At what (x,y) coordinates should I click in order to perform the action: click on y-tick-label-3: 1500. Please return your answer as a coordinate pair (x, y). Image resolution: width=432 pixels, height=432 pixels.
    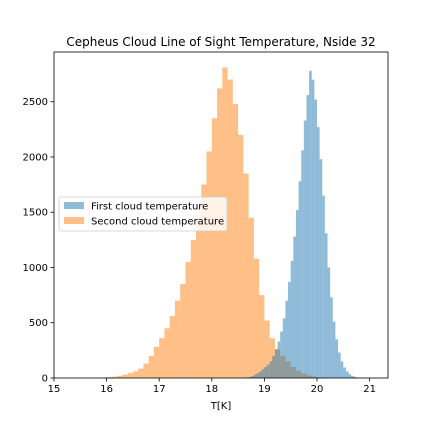
    Looking at the image, I should click on (35, 213).